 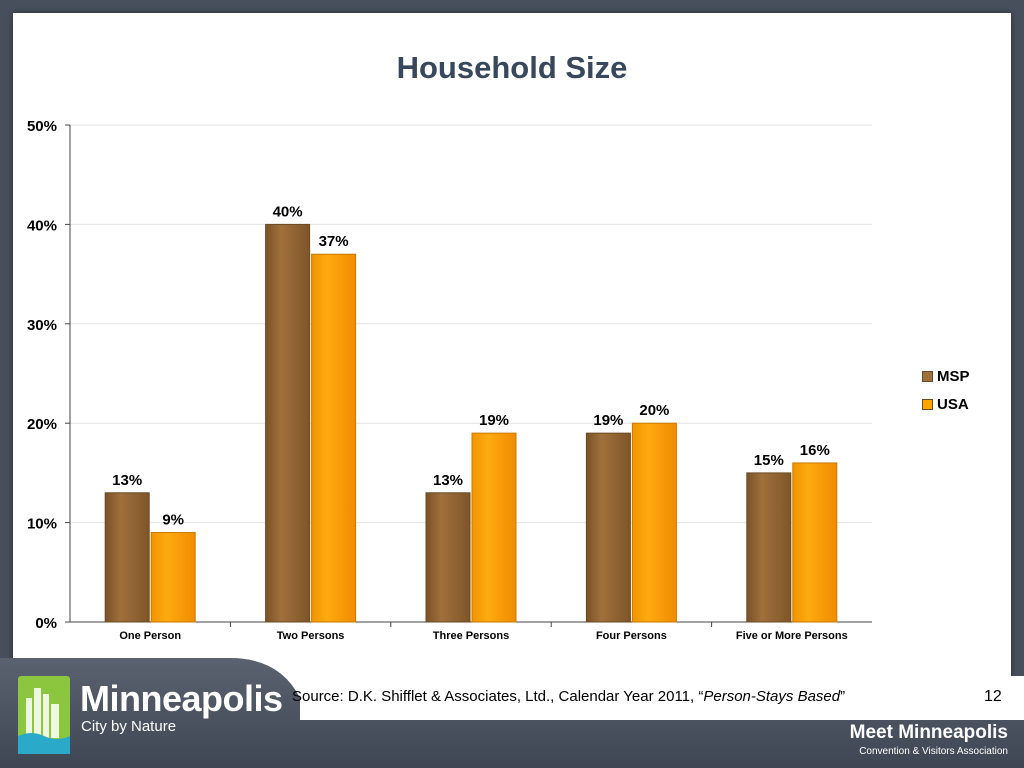 What do you see at coordinates (173, 520) in the screenshot?
I see `data-label-usa: 9%` at bounding box center [173, 520].